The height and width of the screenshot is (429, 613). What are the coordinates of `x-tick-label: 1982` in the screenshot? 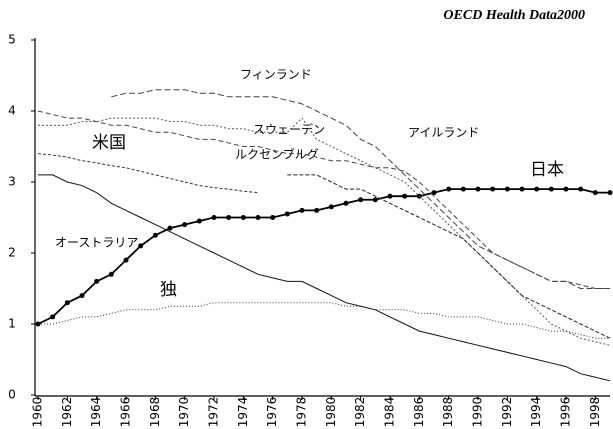 It's located at (360, 412).